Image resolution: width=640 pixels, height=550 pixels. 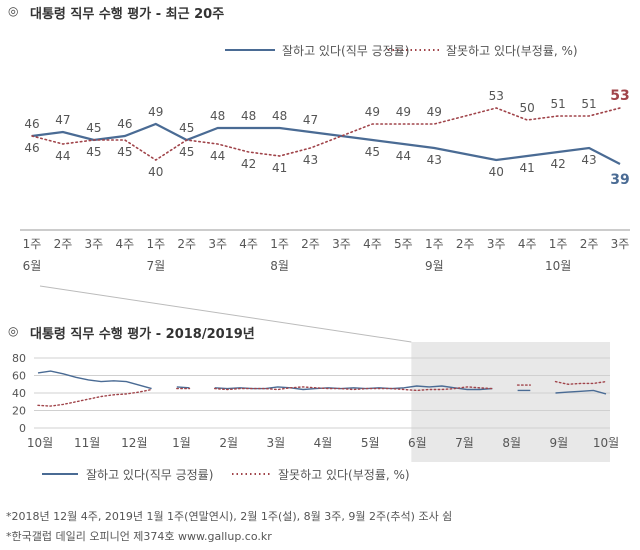 I want to click on approve-data-label: 39, so click(x=619, y=180).